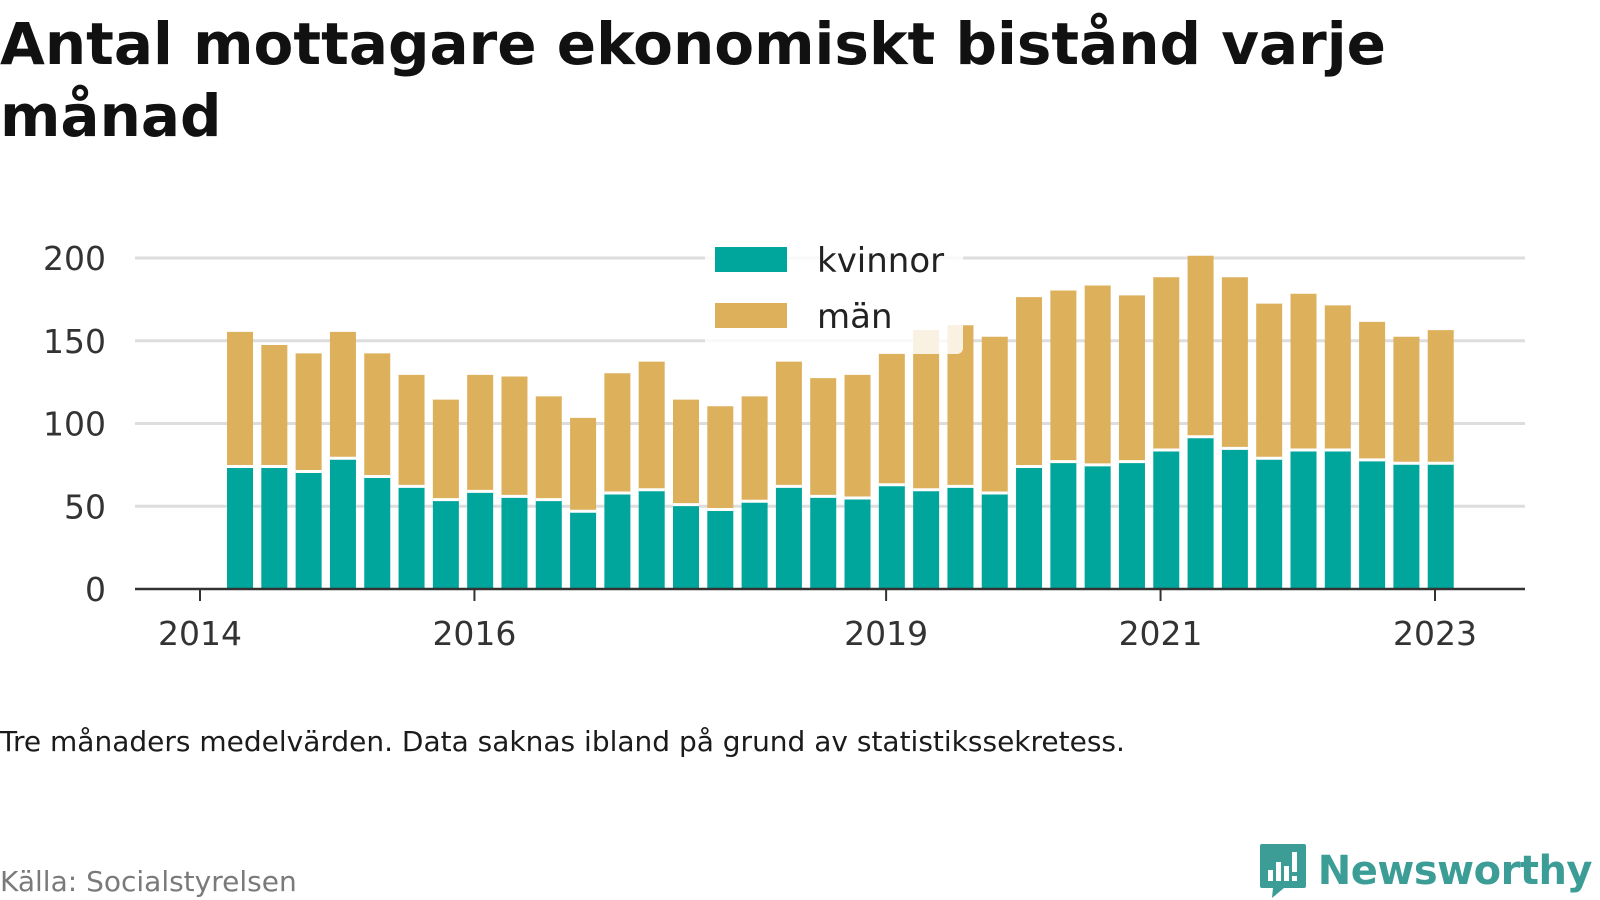 This screenshot has width=1600, height=900. I want to click on legend-label-man: män, so click(855, 317).